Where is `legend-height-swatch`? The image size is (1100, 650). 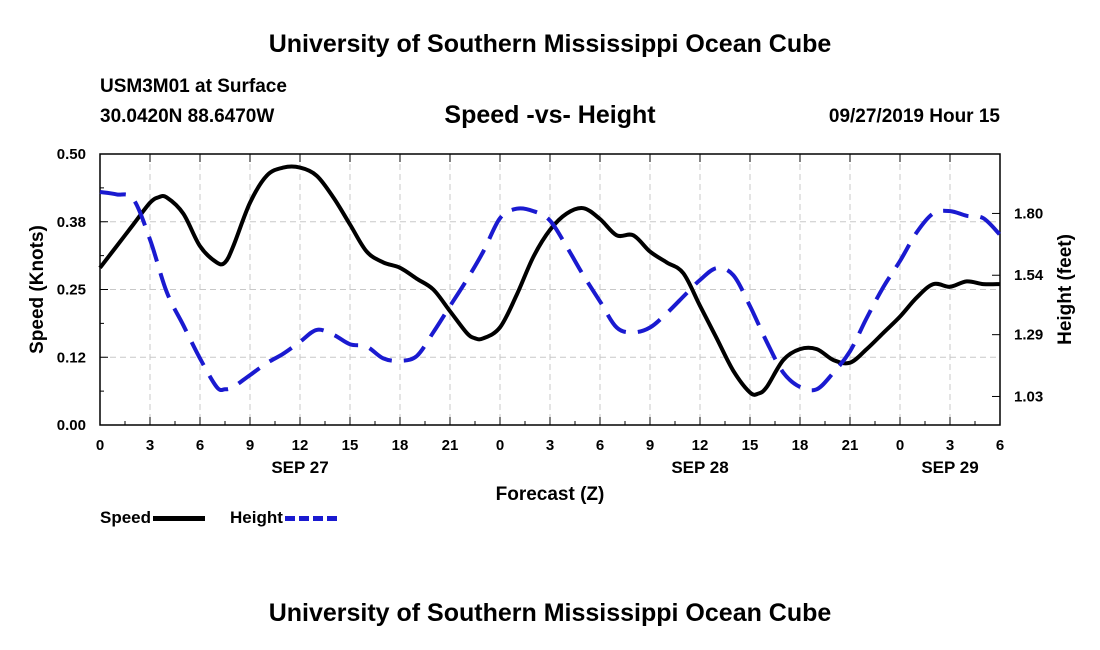
legend-height-swatch is located at coordinates (310, 518).